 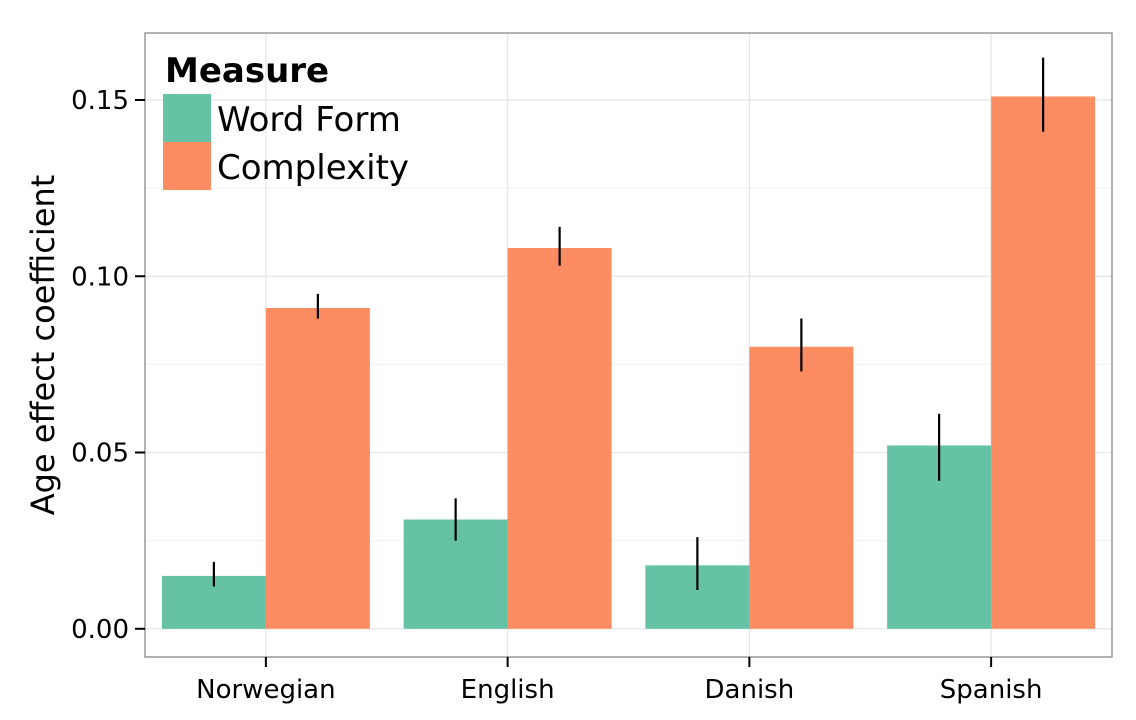 What do you see at coordinates (247, 71) in the screenshot?
I see `legend-title: Measure` at bounding box center [247, 71].